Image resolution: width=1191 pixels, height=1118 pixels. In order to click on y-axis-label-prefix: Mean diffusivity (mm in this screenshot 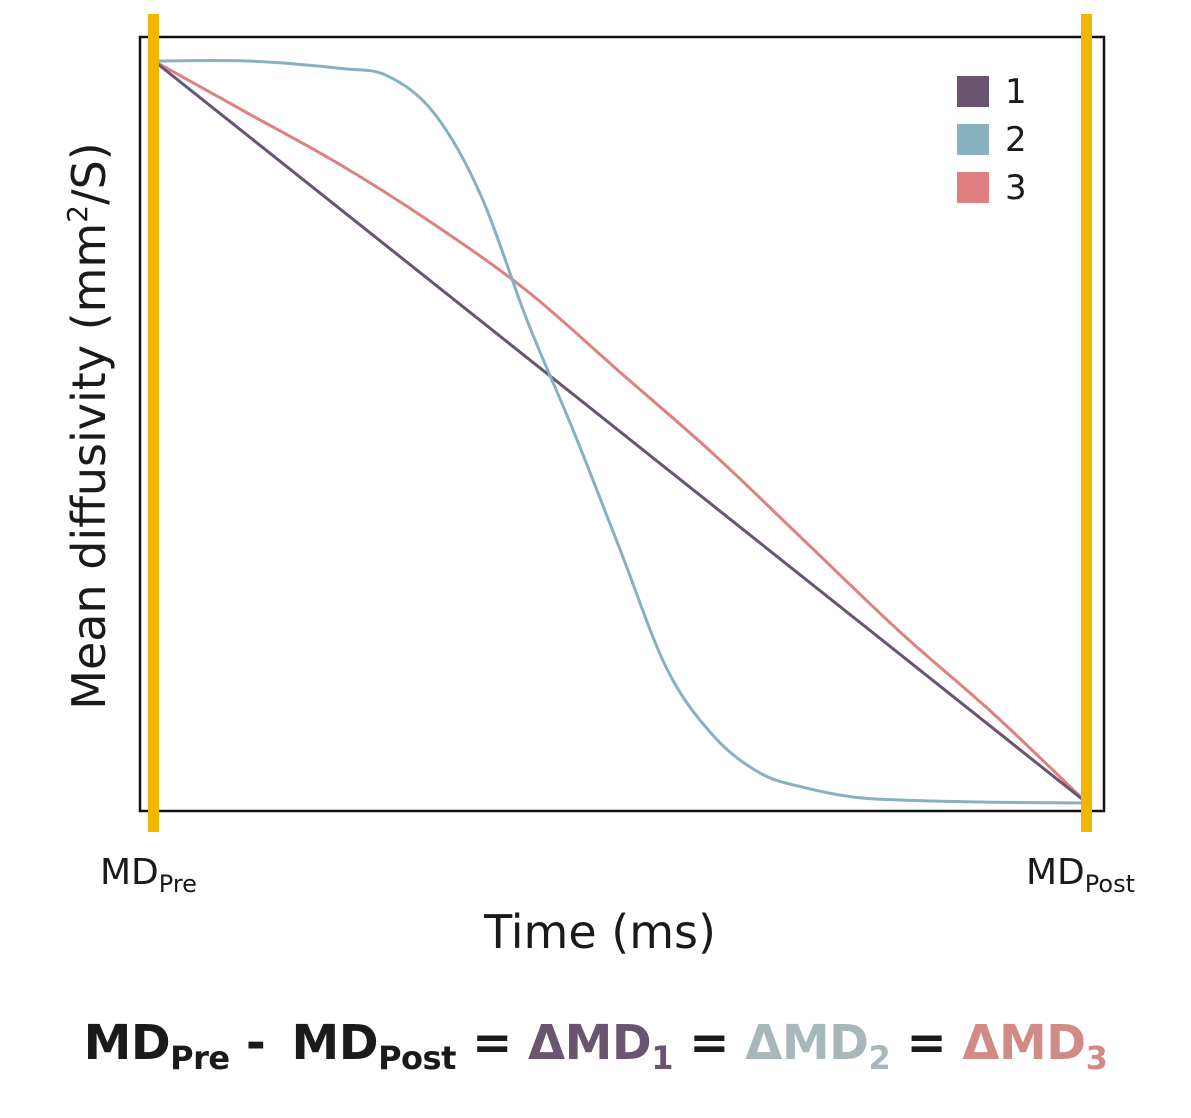, I will do `click(89, 466)`.